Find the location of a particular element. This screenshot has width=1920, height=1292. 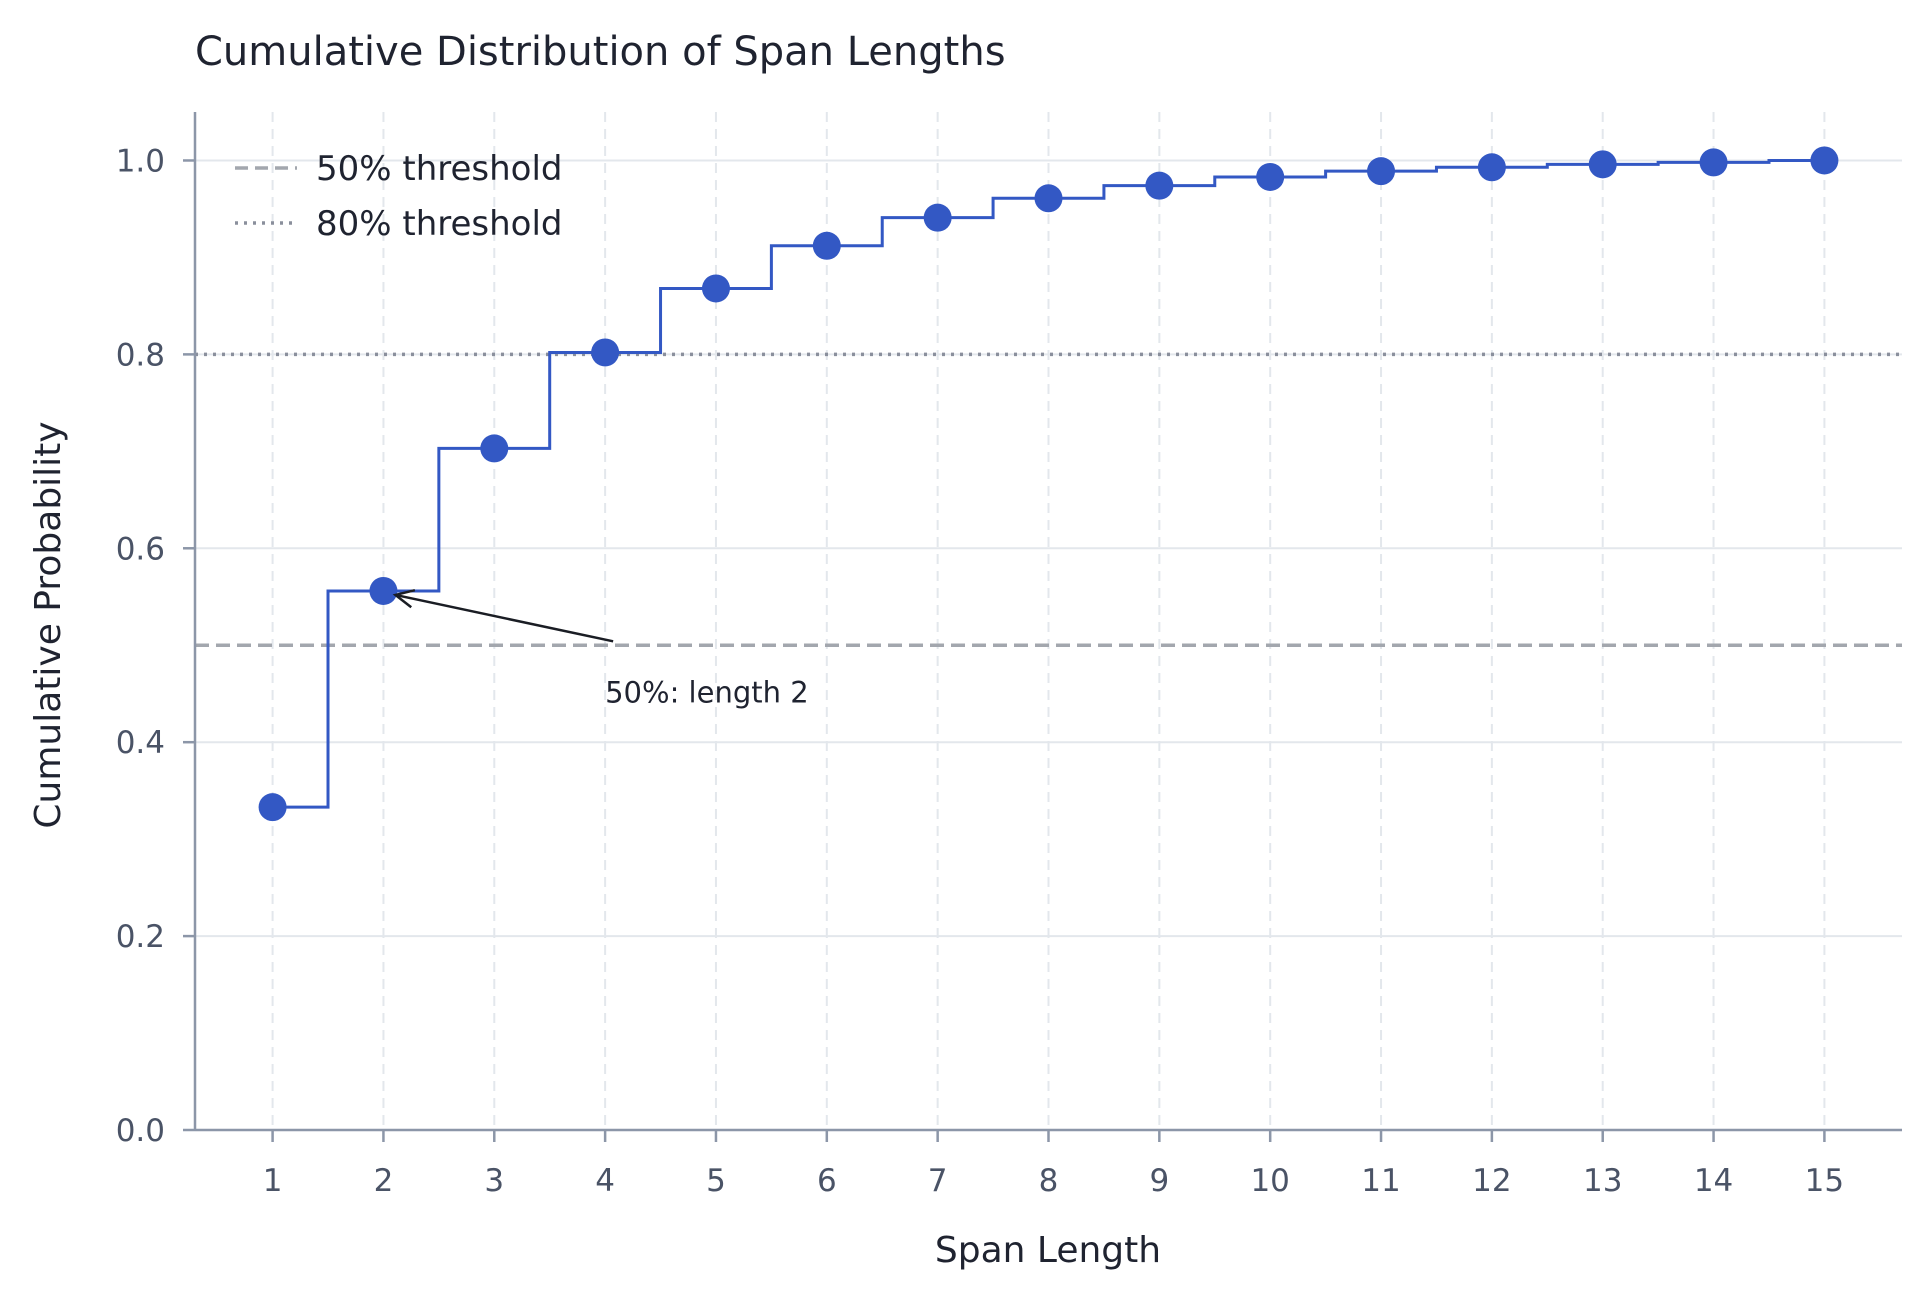

x-tick-label-2: 3 is located at coordinates (494, 1181).